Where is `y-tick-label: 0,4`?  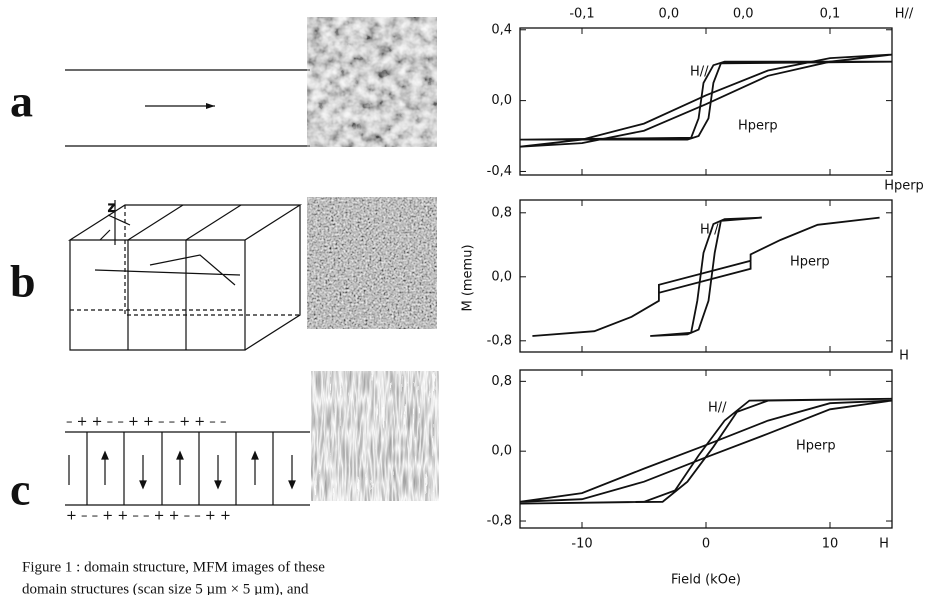
y-tick-label: 0,4 is located at coordinates (501, 29).